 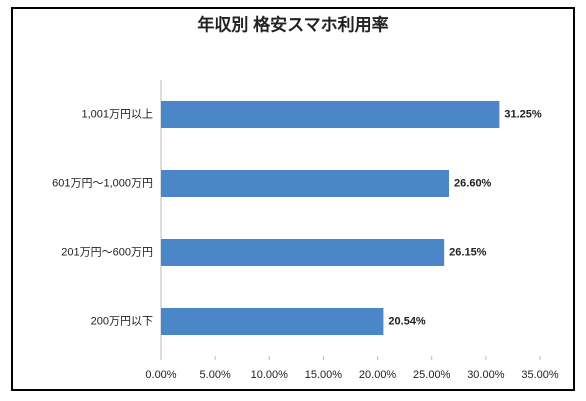 I want to click on y-tick-label: 200万円以下, so click(x=122, y=321).